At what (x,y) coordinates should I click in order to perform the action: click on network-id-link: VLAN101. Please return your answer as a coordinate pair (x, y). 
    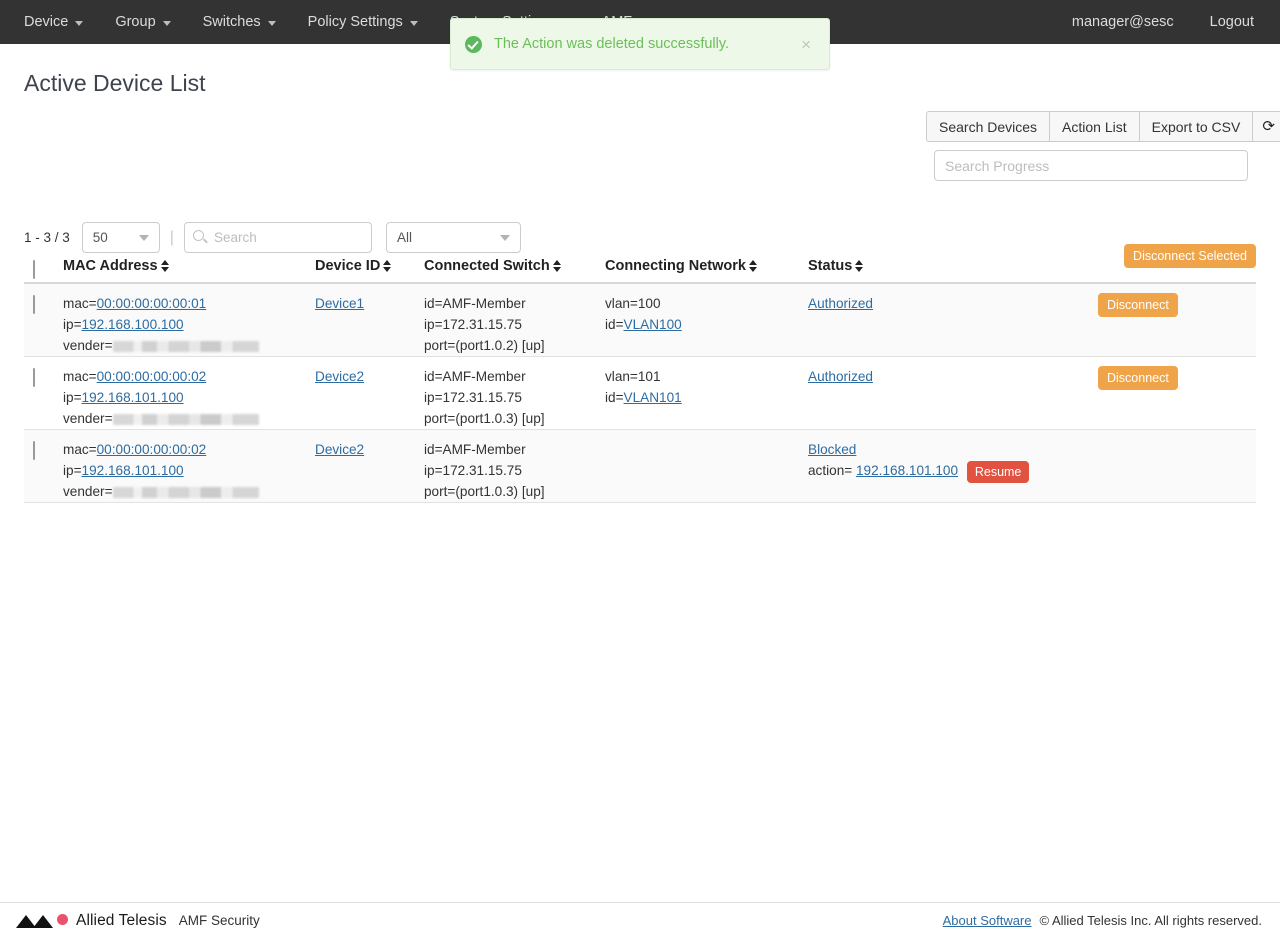
    Looking at the image, I should click on (652, 397).